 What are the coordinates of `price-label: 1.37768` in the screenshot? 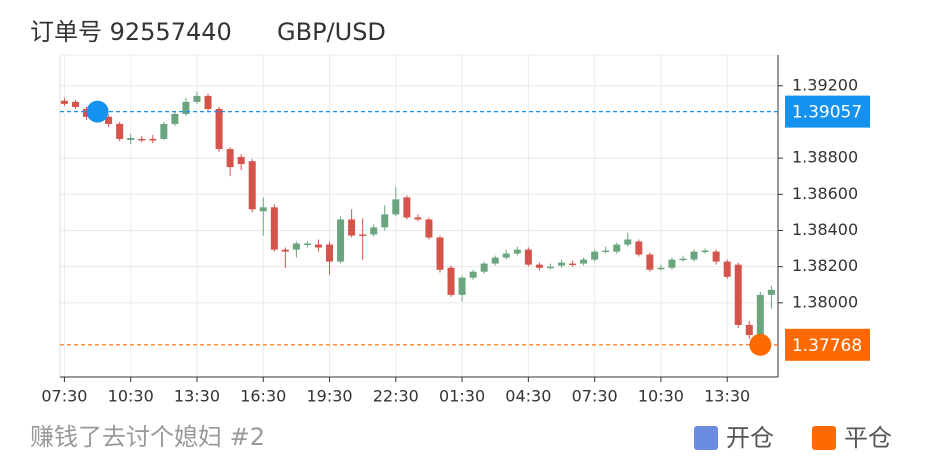 It's located at (827, 346).